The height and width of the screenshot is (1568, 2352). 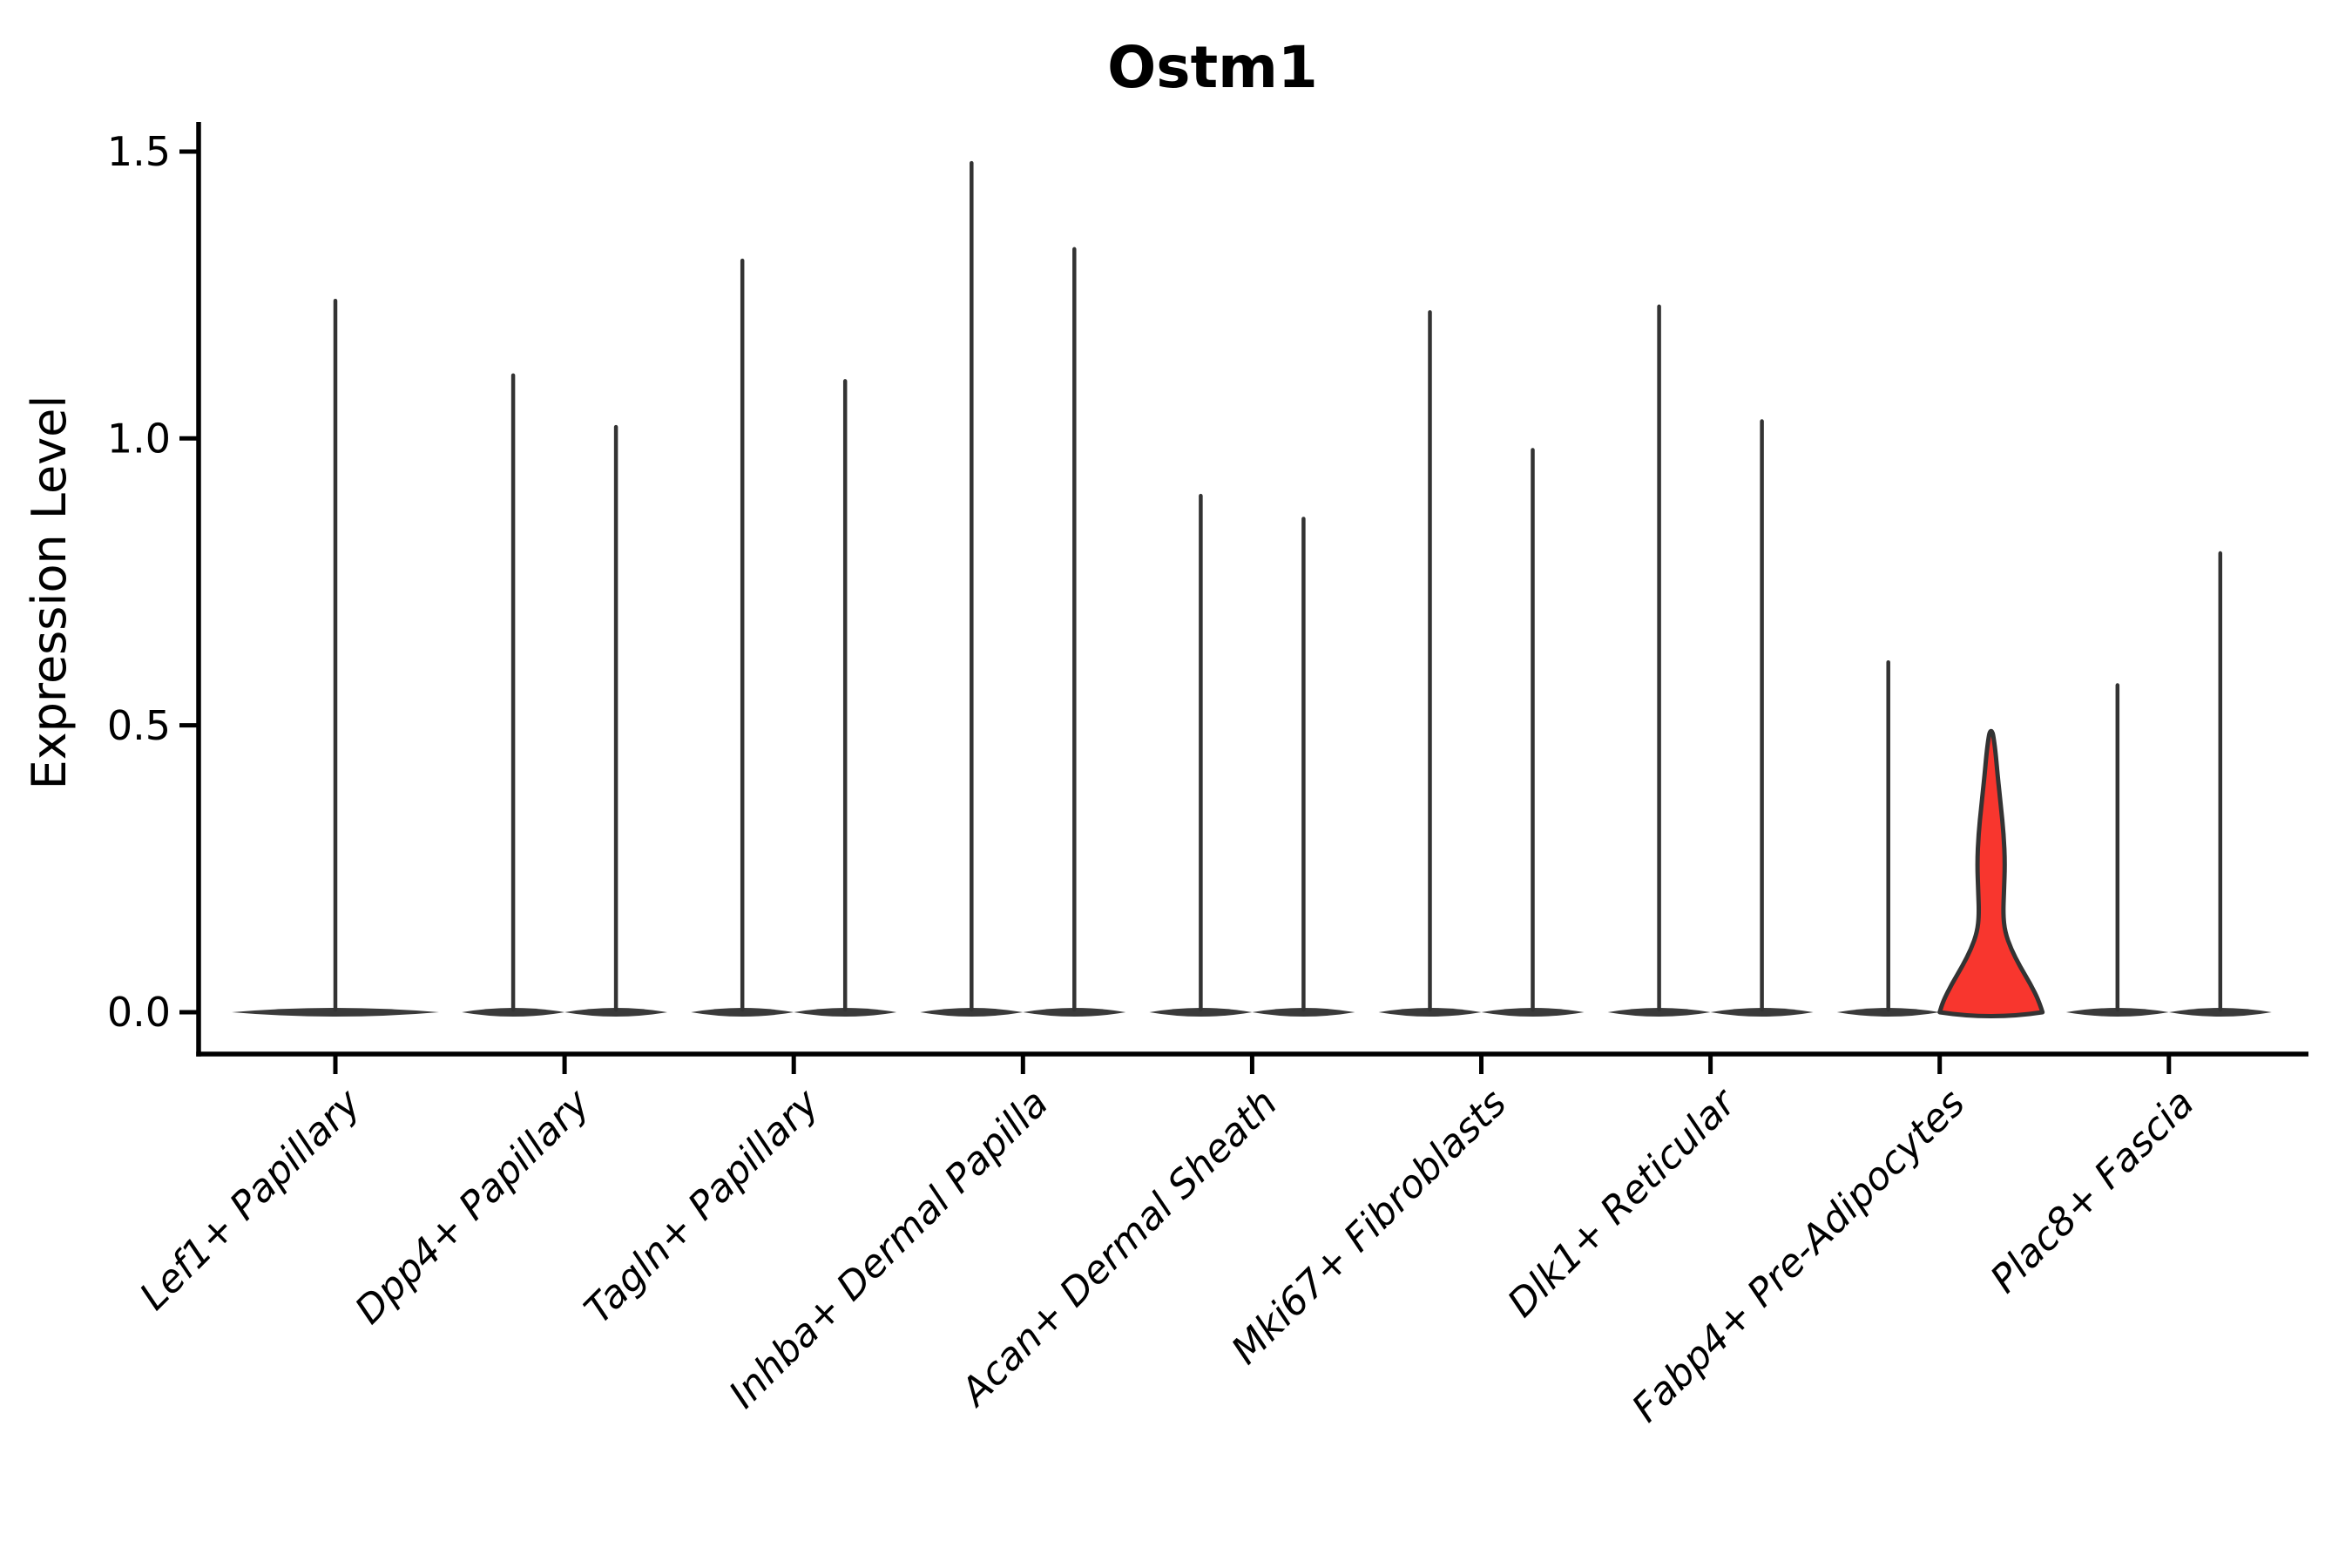 I want to click on x-tick-label: Dpp4+ Papillary, so click(x=473, y=1206).